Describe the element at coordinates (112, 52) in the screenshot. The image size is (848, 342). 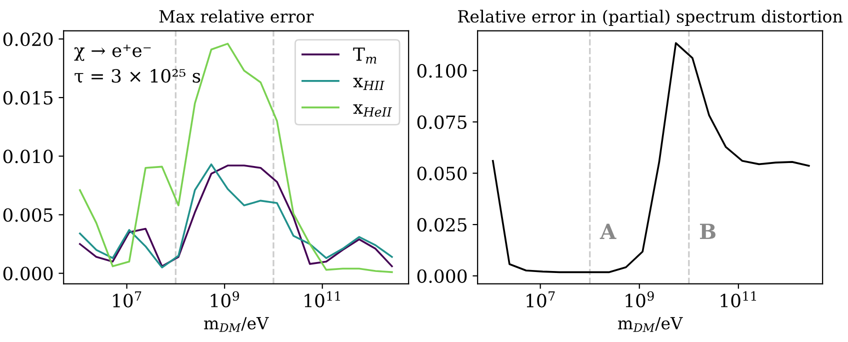
I see `annotation: χ → e⁺e⁻` at that location.